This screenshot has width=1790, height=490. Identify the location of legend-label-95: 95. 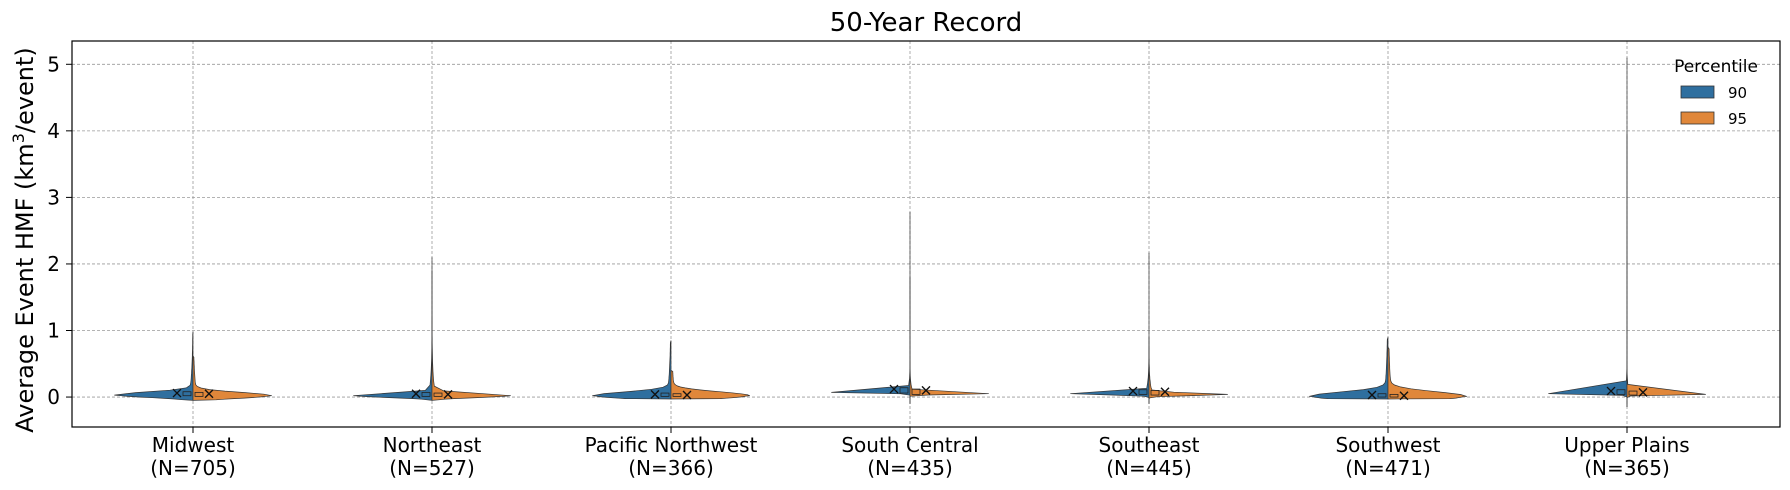
(1737, 119).